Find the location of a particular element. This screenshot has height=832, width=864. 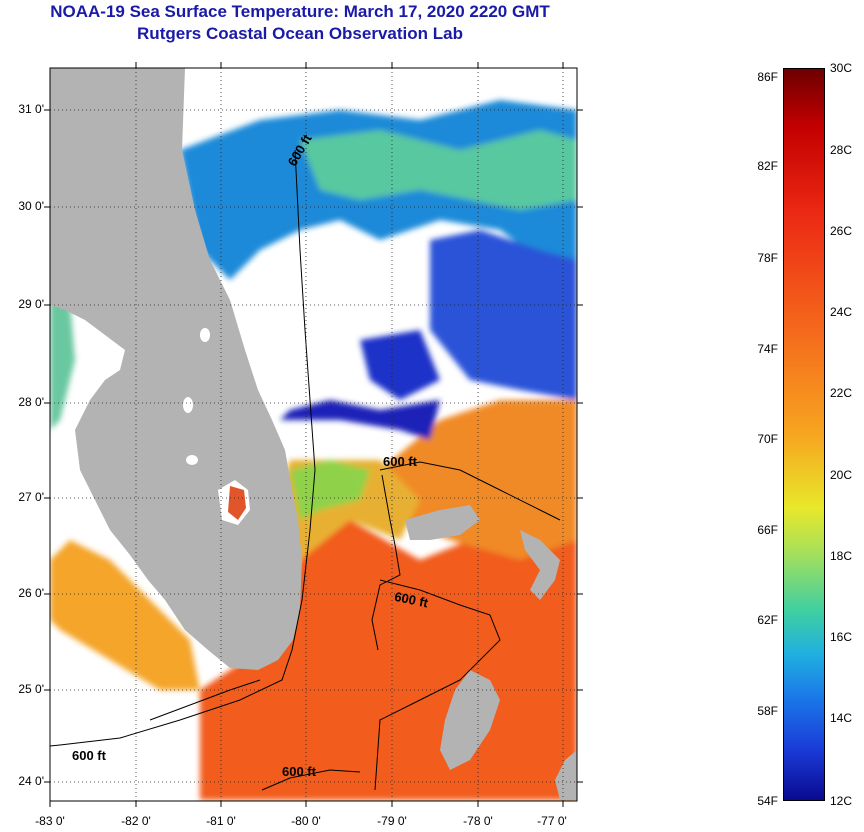

lon-label: -83 0' is located at coordinates (50, 821).